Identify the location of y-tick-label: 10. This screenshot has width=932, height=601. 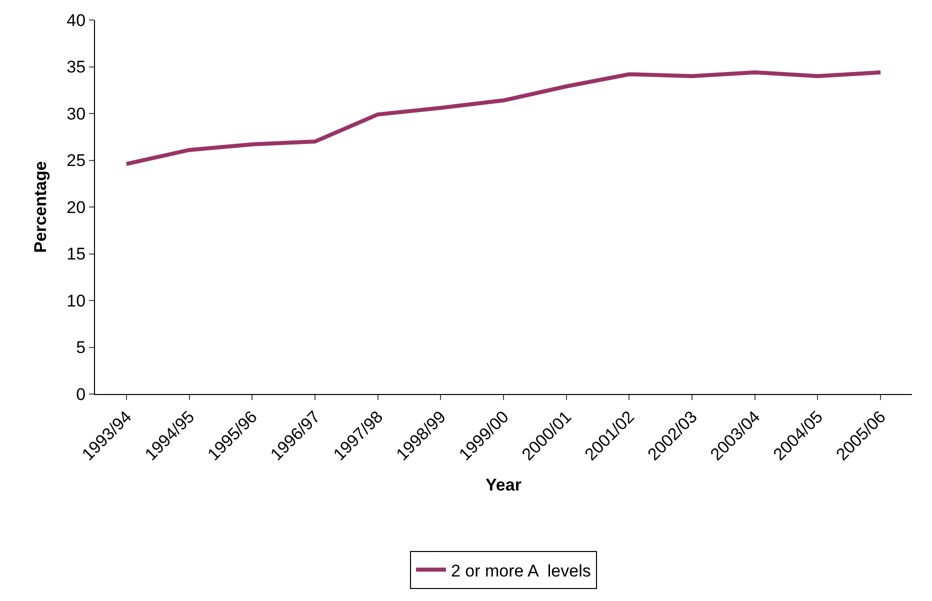
(76, 300).